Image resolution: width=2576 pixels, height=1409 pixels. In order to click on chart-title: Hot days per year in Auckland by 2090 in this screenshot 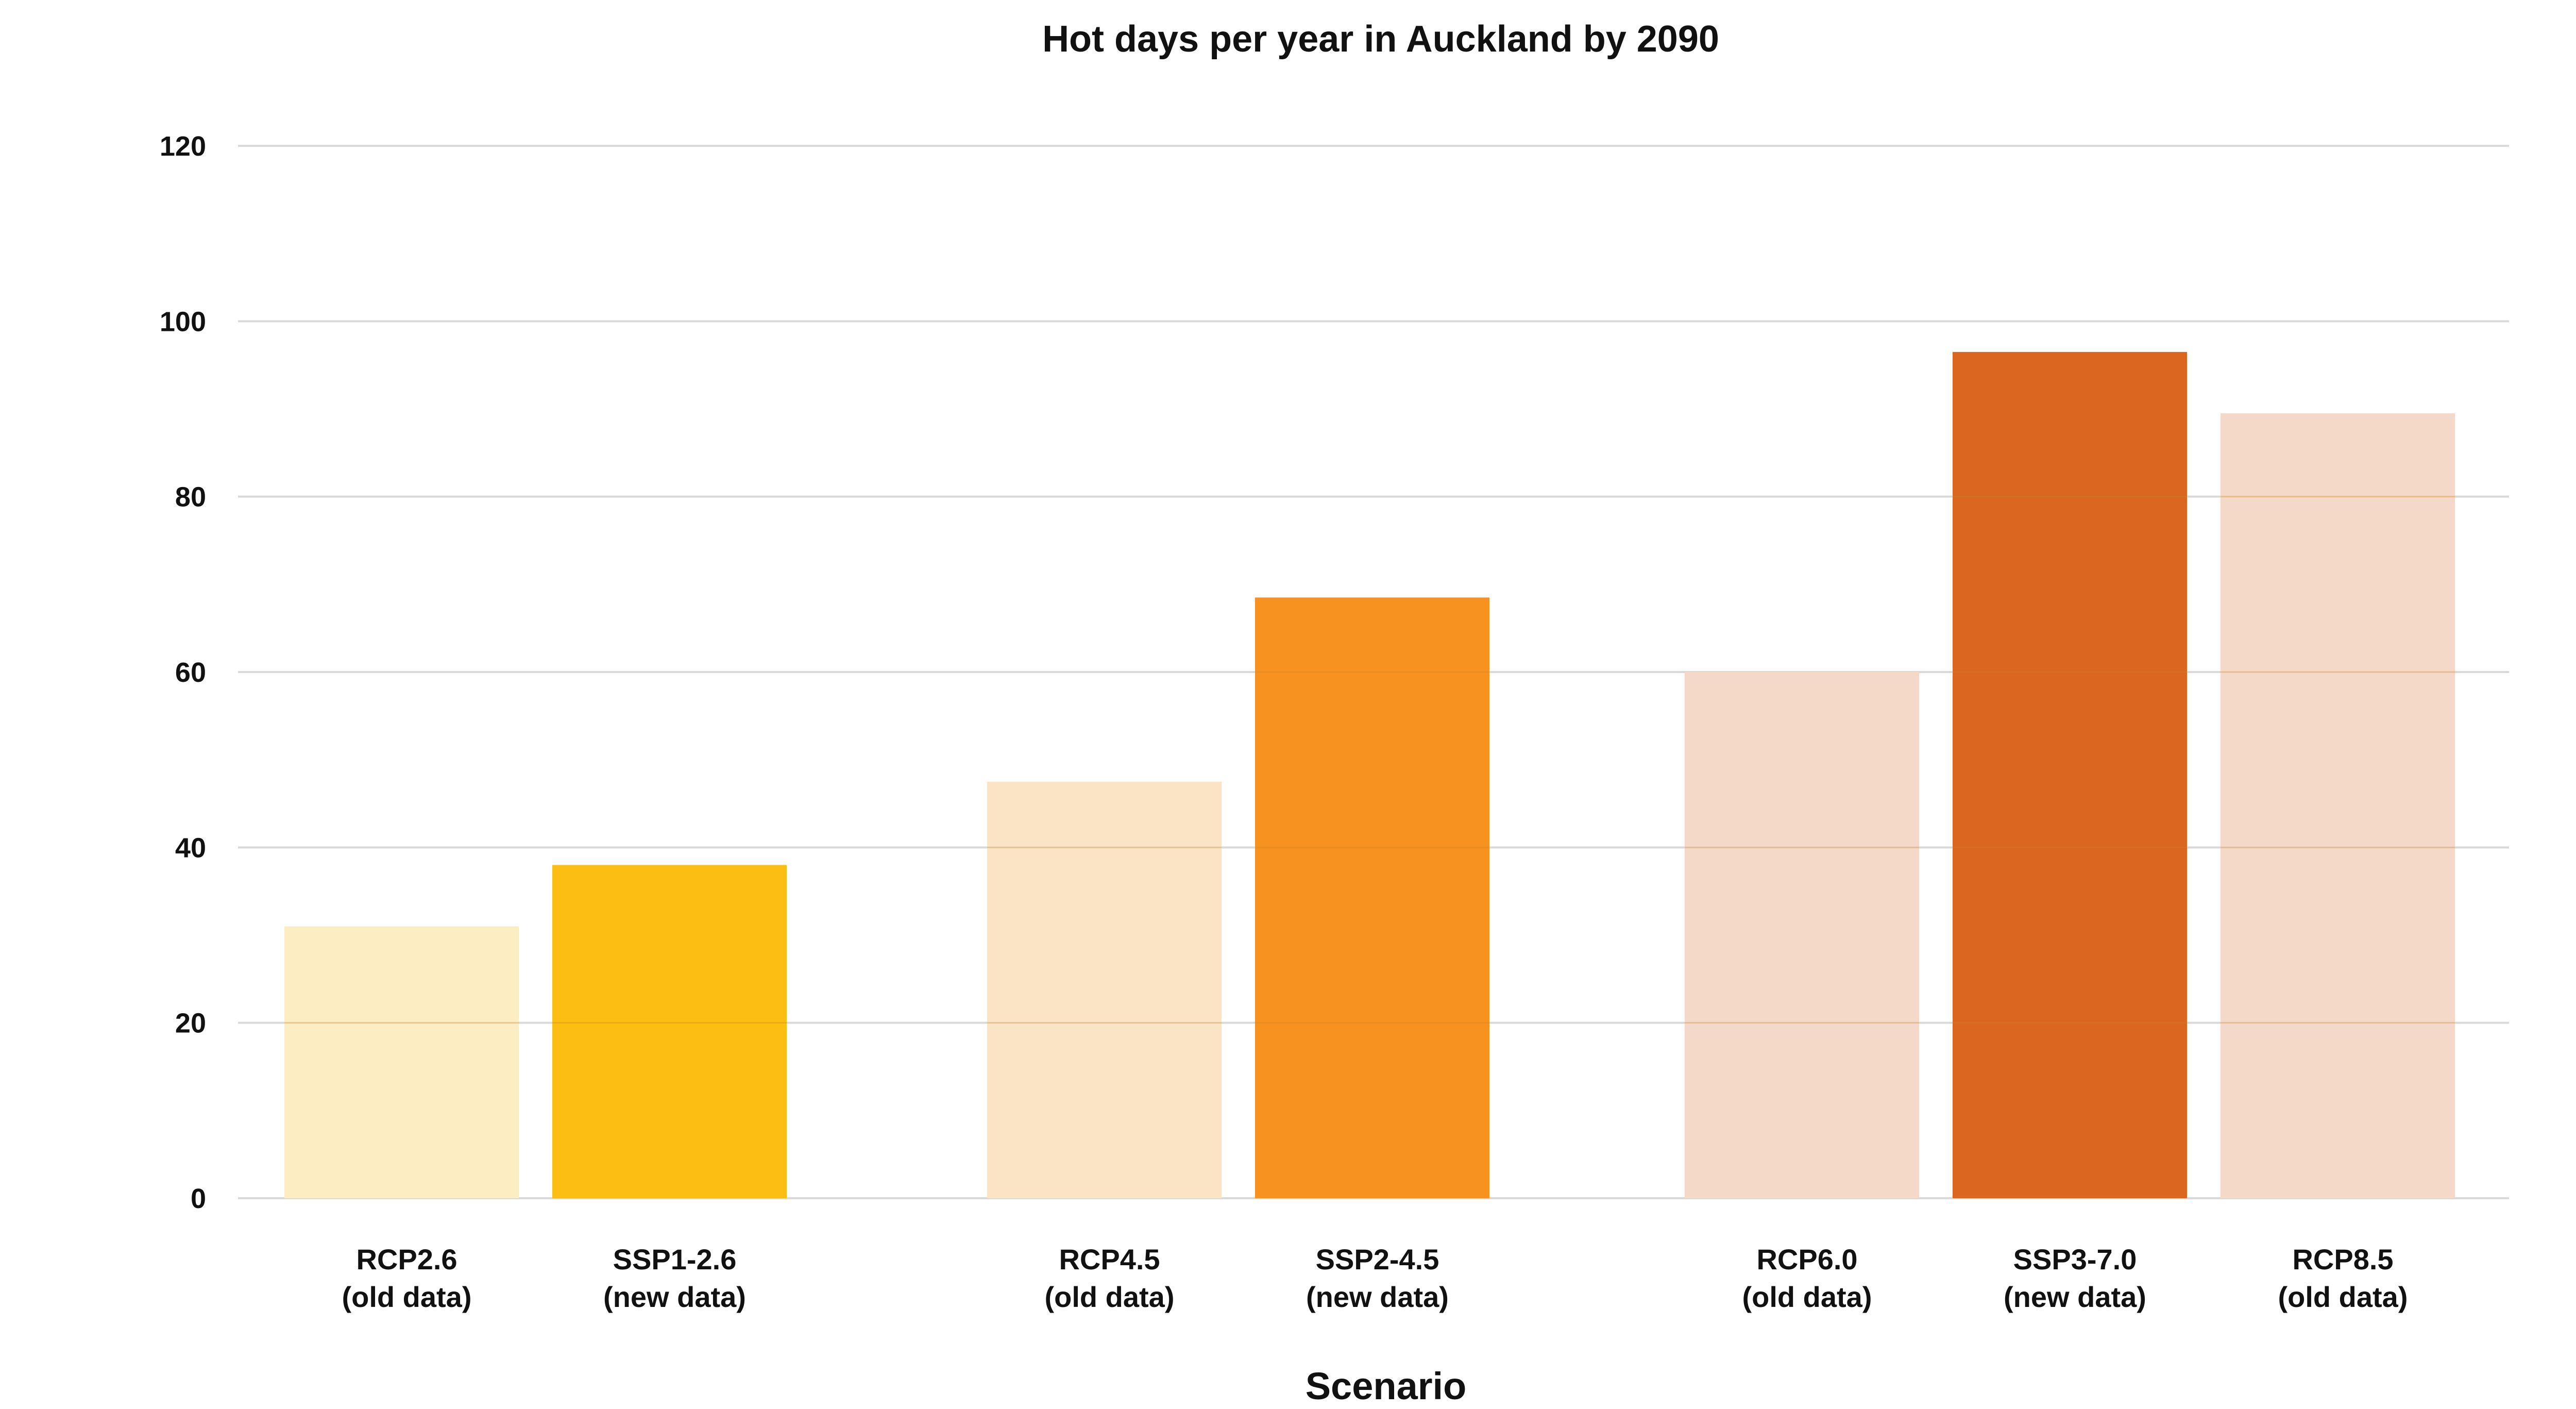, I will do `click(1380, 39)`.